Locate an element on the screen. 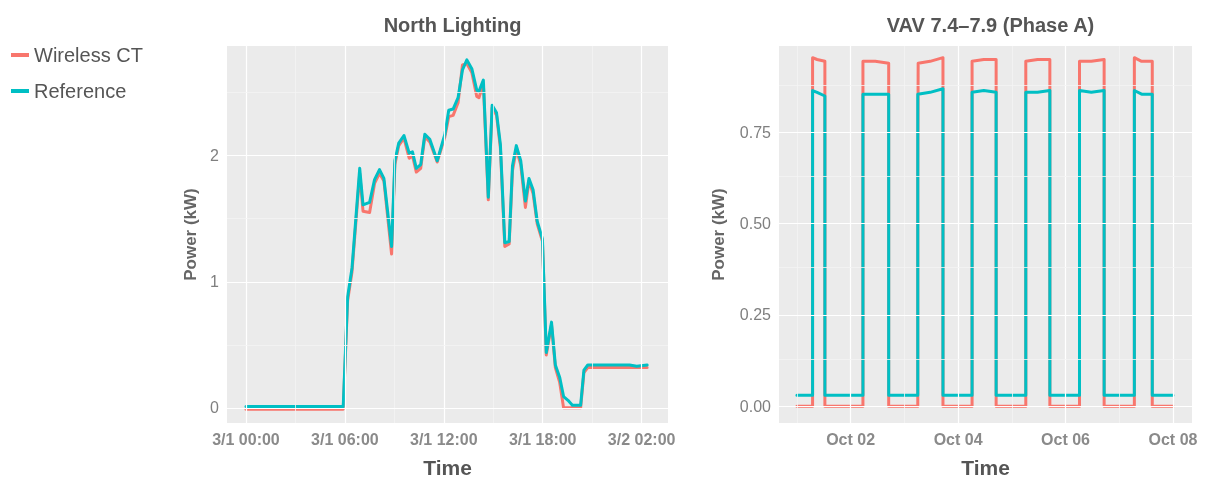 The image size is (1209, 483). y-tick-label: 0.25 is located at coordinates (755, 315).